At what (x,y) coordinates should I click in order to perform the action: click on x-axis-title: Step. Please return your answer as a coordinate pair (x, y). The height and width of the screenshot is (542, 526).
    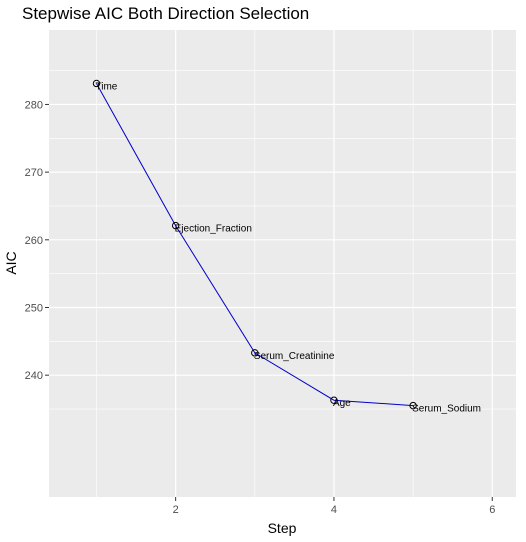
    Looking at the image, I should click on (282, 528).